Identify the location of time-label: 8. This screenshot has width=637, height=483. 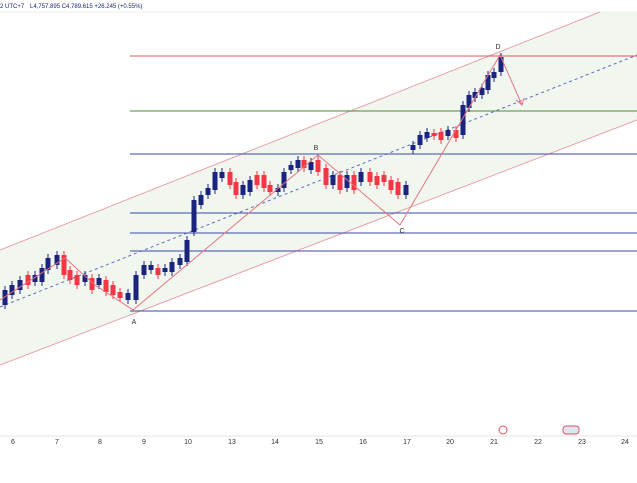
(100, 442).